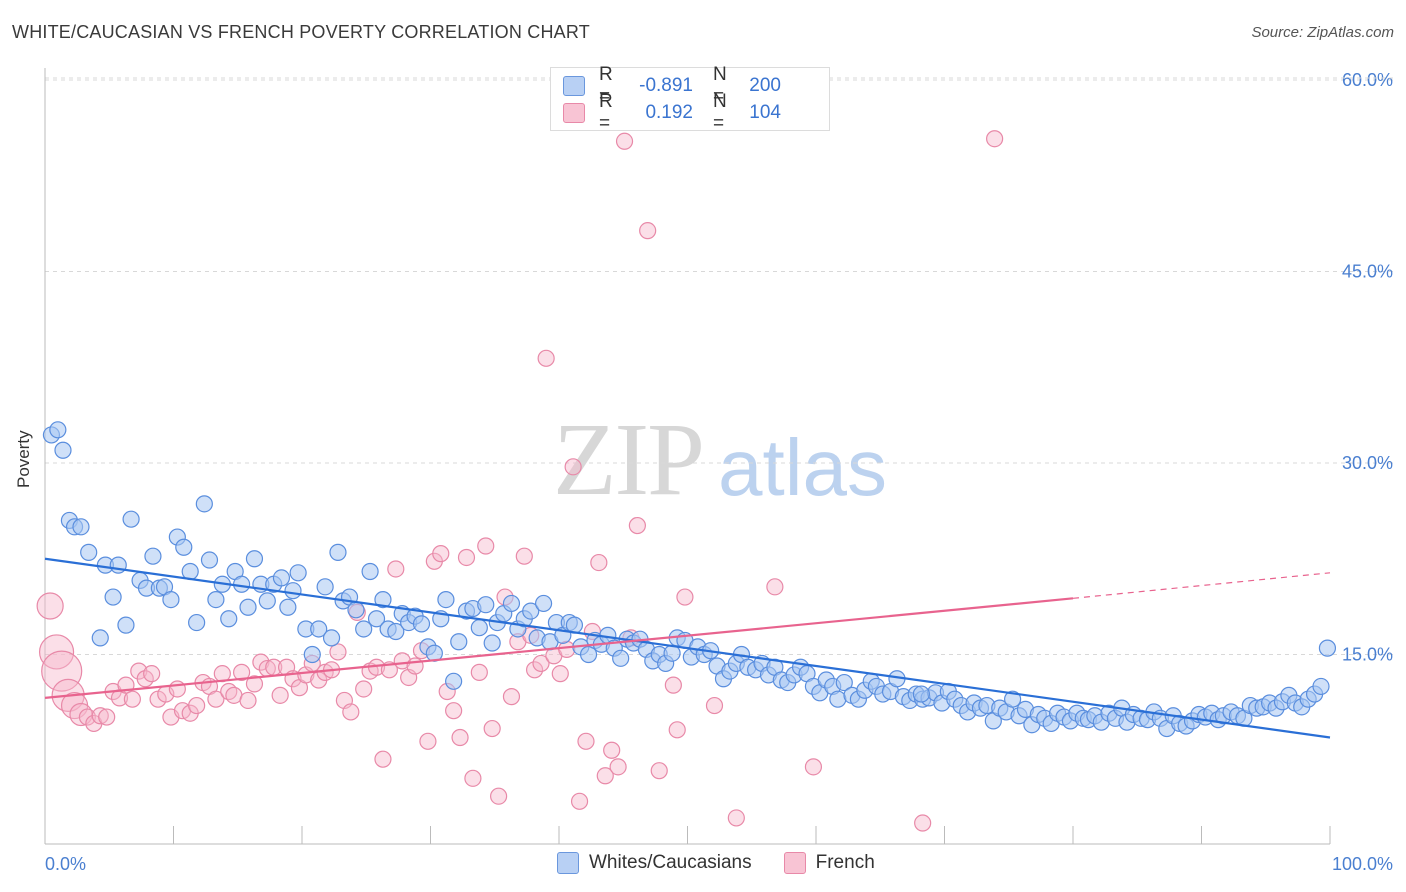  I want to click on source-label: Source: ZipAtlas.com, so click(1322, 32).